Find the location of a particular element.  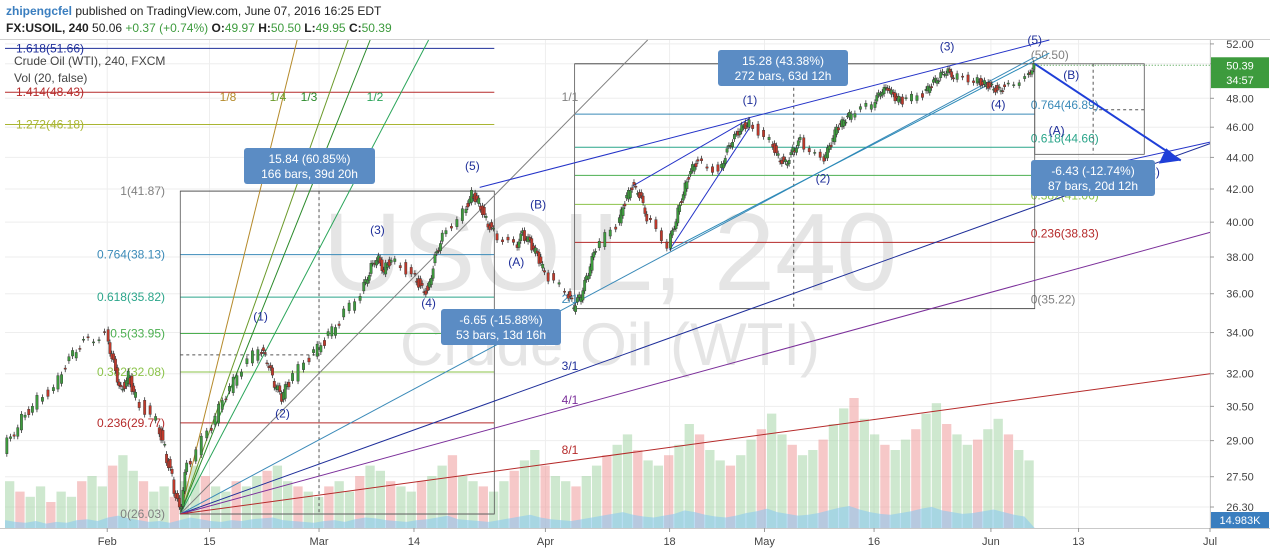

time-tick-label: 13 is located at coordinates (1078, 542).